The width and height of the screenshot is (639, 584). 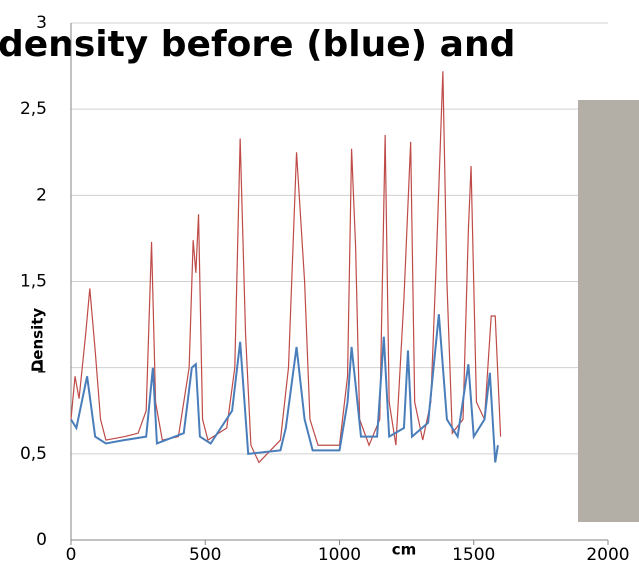 I want to click on chart-title: density before (blue) and, so click(x=257, y=44).